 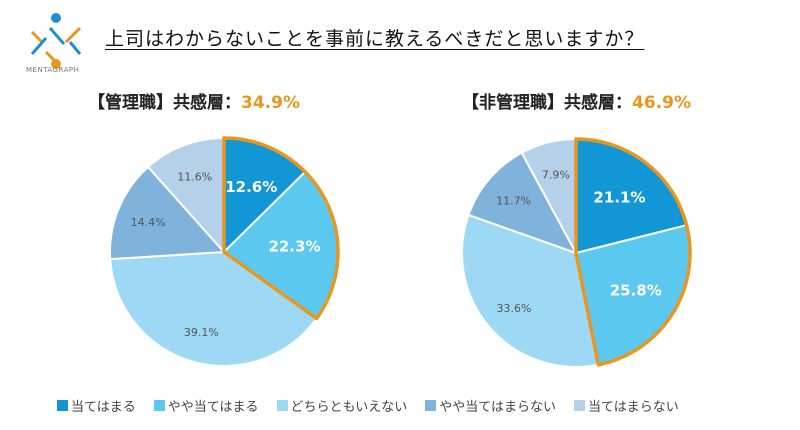 What do you see at coordinates (194, 103) in the screenshot?
I see `chart-title-managers: 【管理職】共感層：34.9%` at bounding box center [194, 103].